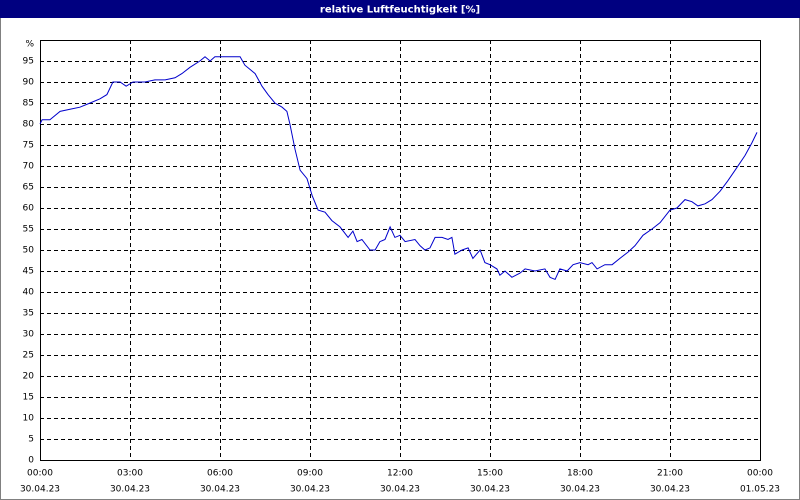 This screenshot has width=800, height=500. What do you see at coordinates (29, 251) in the screenshot?
I see `y-tick-label: 50` at bounding box center [29, 251].